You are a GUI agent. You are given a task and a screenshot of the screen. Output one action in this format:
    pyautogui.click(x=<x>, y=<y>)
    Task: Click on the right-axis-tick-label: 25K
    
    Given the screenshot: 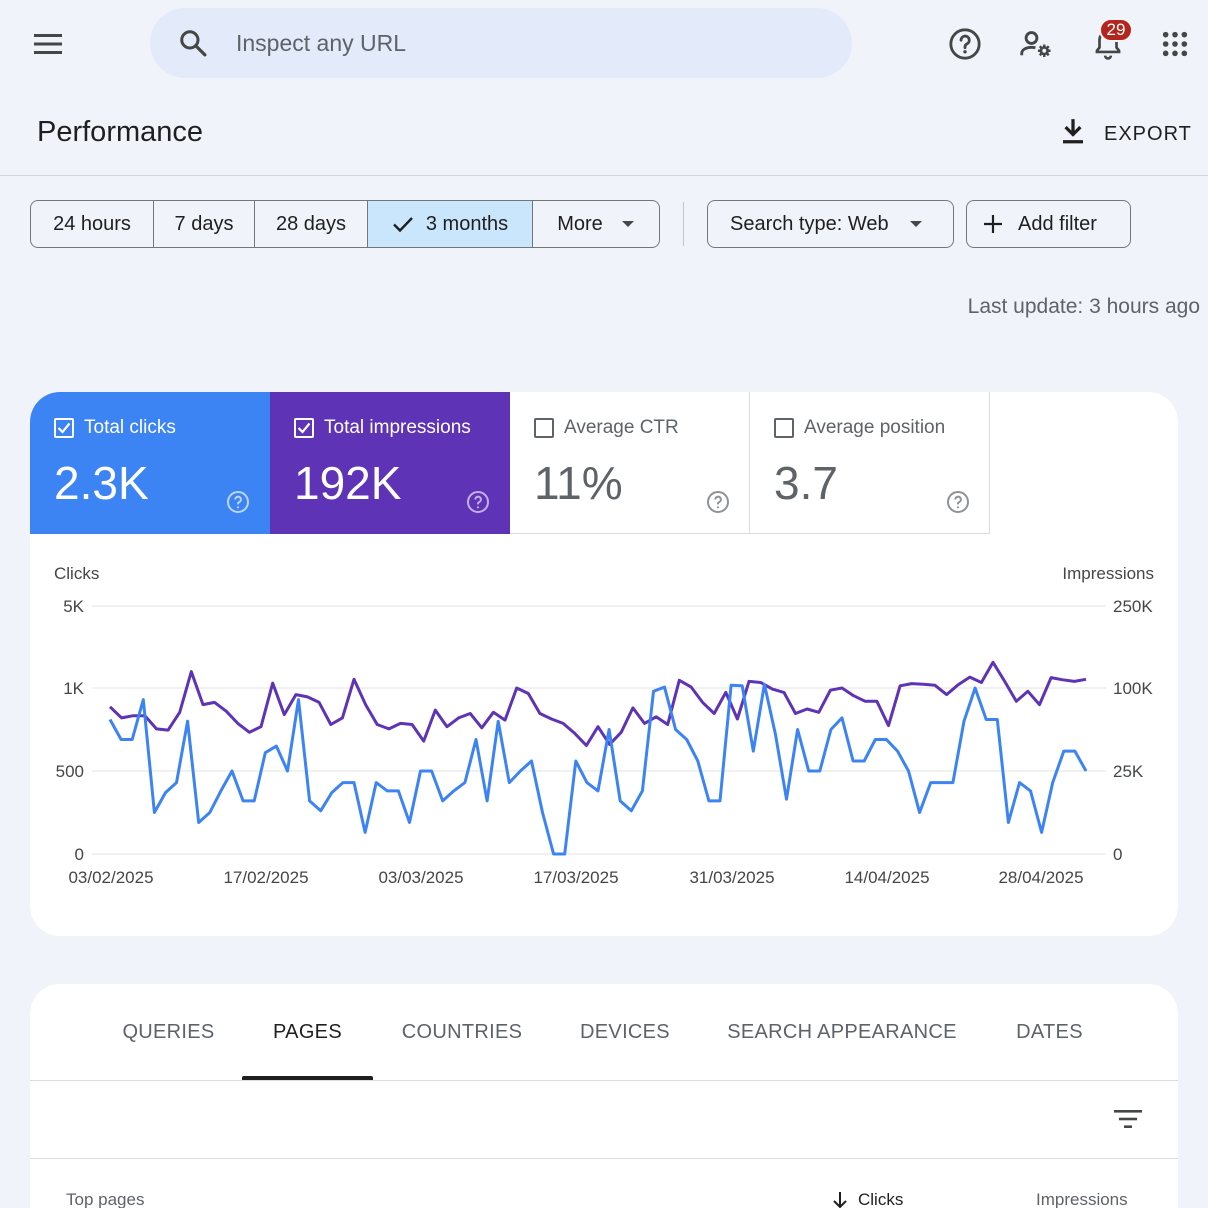 What is the action you would take?
    pyautogui.click(x=1128, y=771)
    